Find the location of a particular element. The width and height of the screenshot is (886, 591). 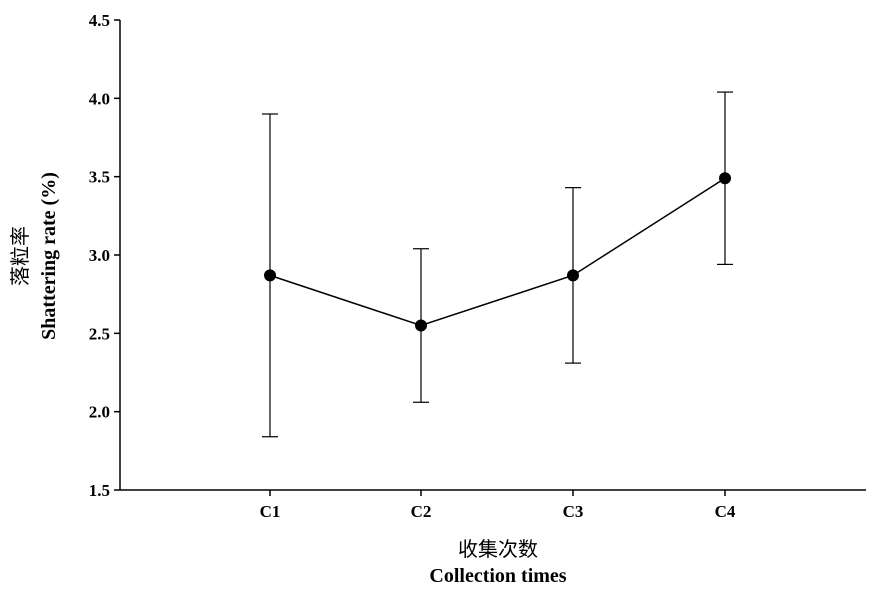

x-tick-label: C1 is located at coordinates (270, 511).